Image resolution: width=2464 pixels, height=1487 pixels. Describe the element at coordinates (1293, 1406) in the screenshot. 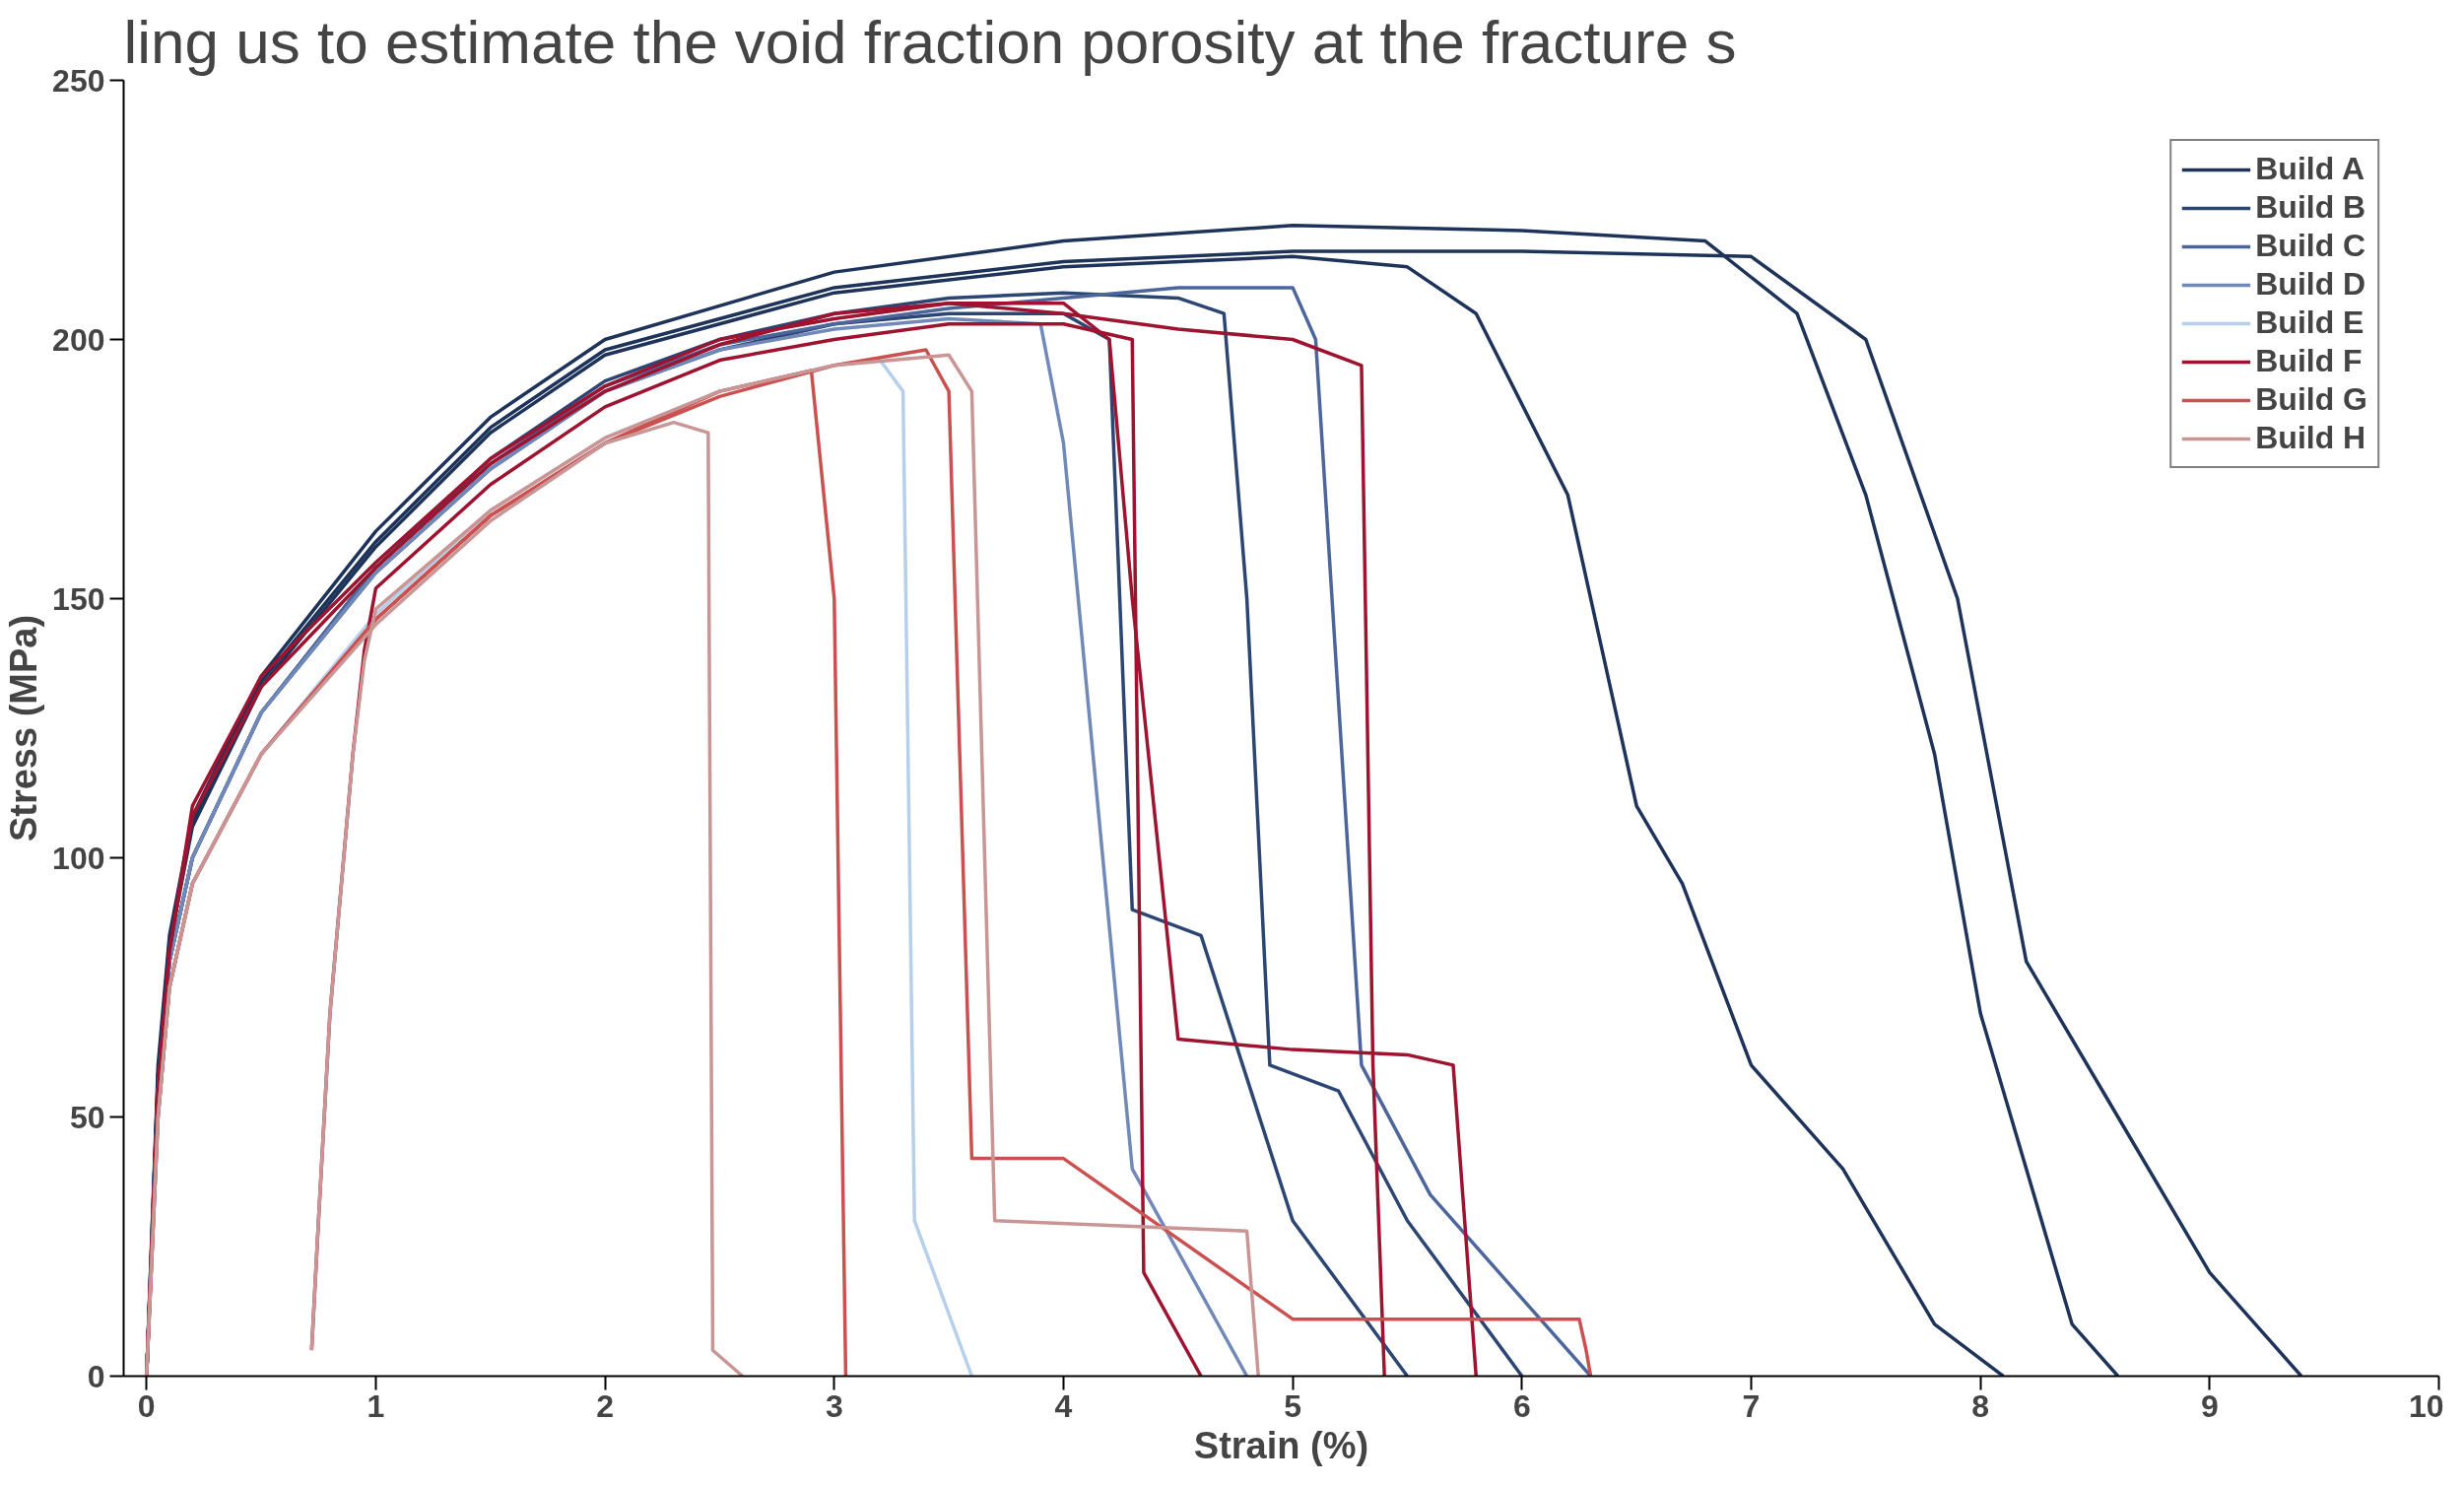

I see `x-tick-label: 5` at that location.